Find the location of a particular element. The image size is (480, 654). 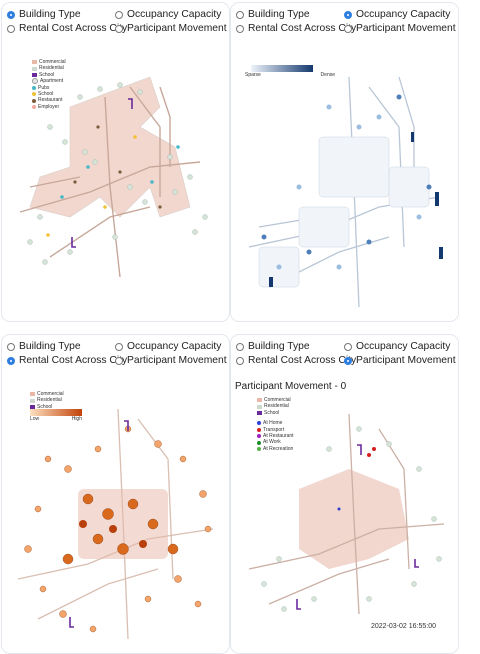

legend-item: At Restaurant is located at coordinates (275, 436).